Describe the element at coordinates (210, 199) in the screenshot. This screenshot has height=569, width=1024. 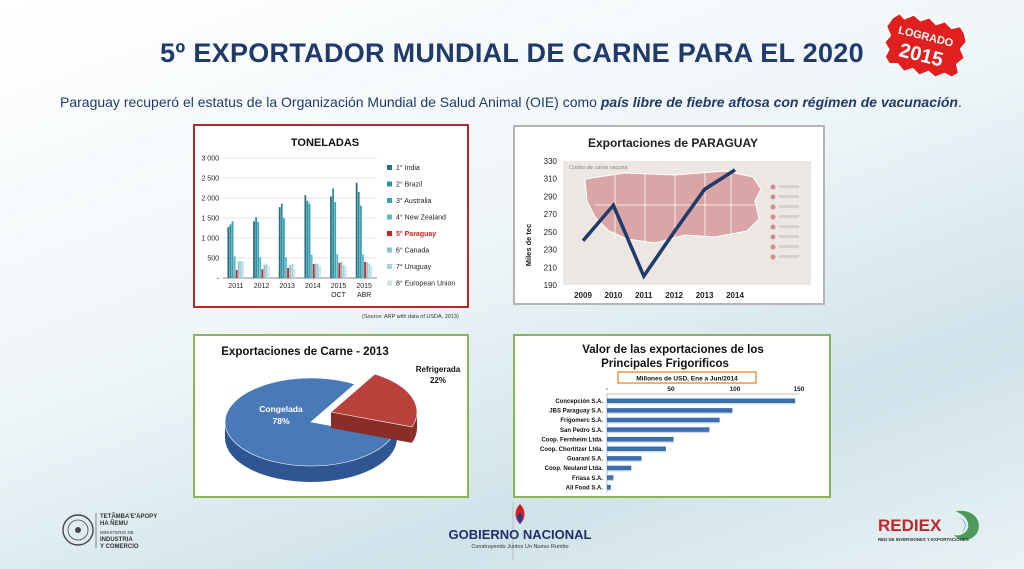
I see `y-tick-label: 2 000` at that location.